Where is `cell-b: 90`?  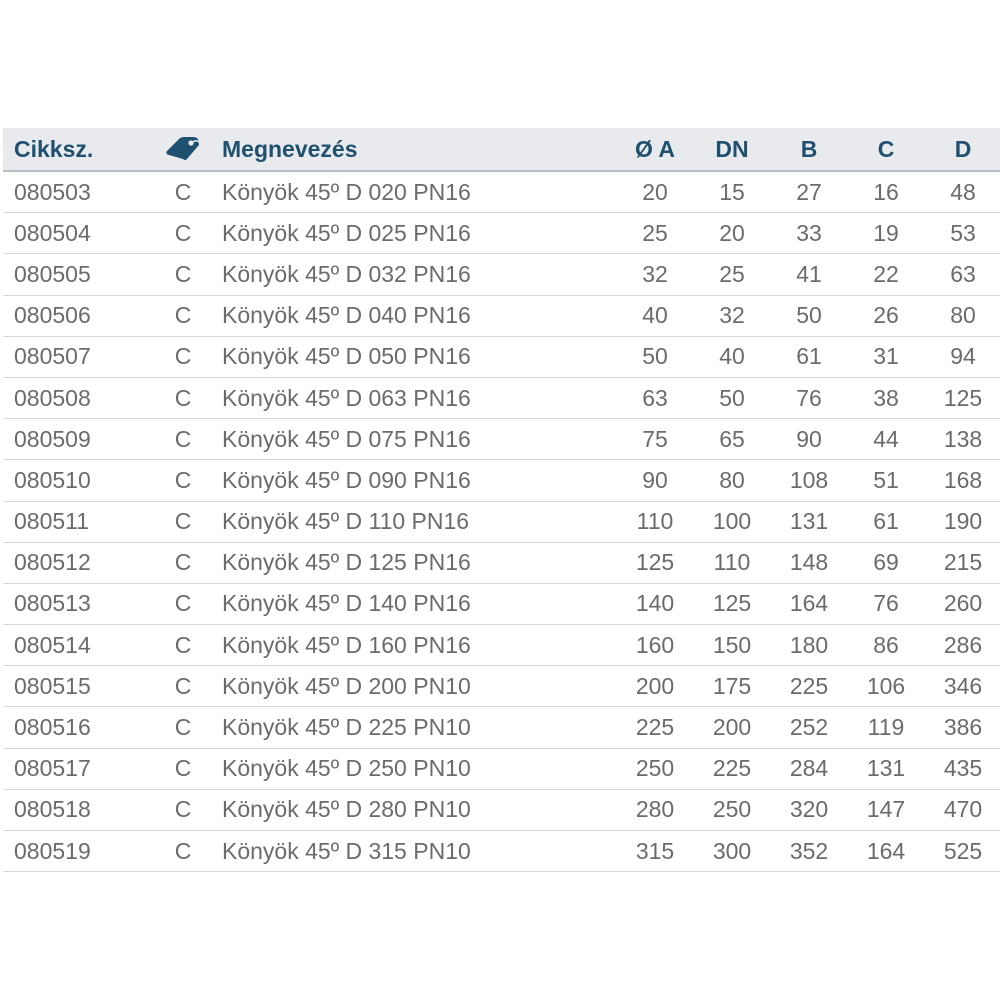
cell-b: 90 is located at coordinates (809, 438).